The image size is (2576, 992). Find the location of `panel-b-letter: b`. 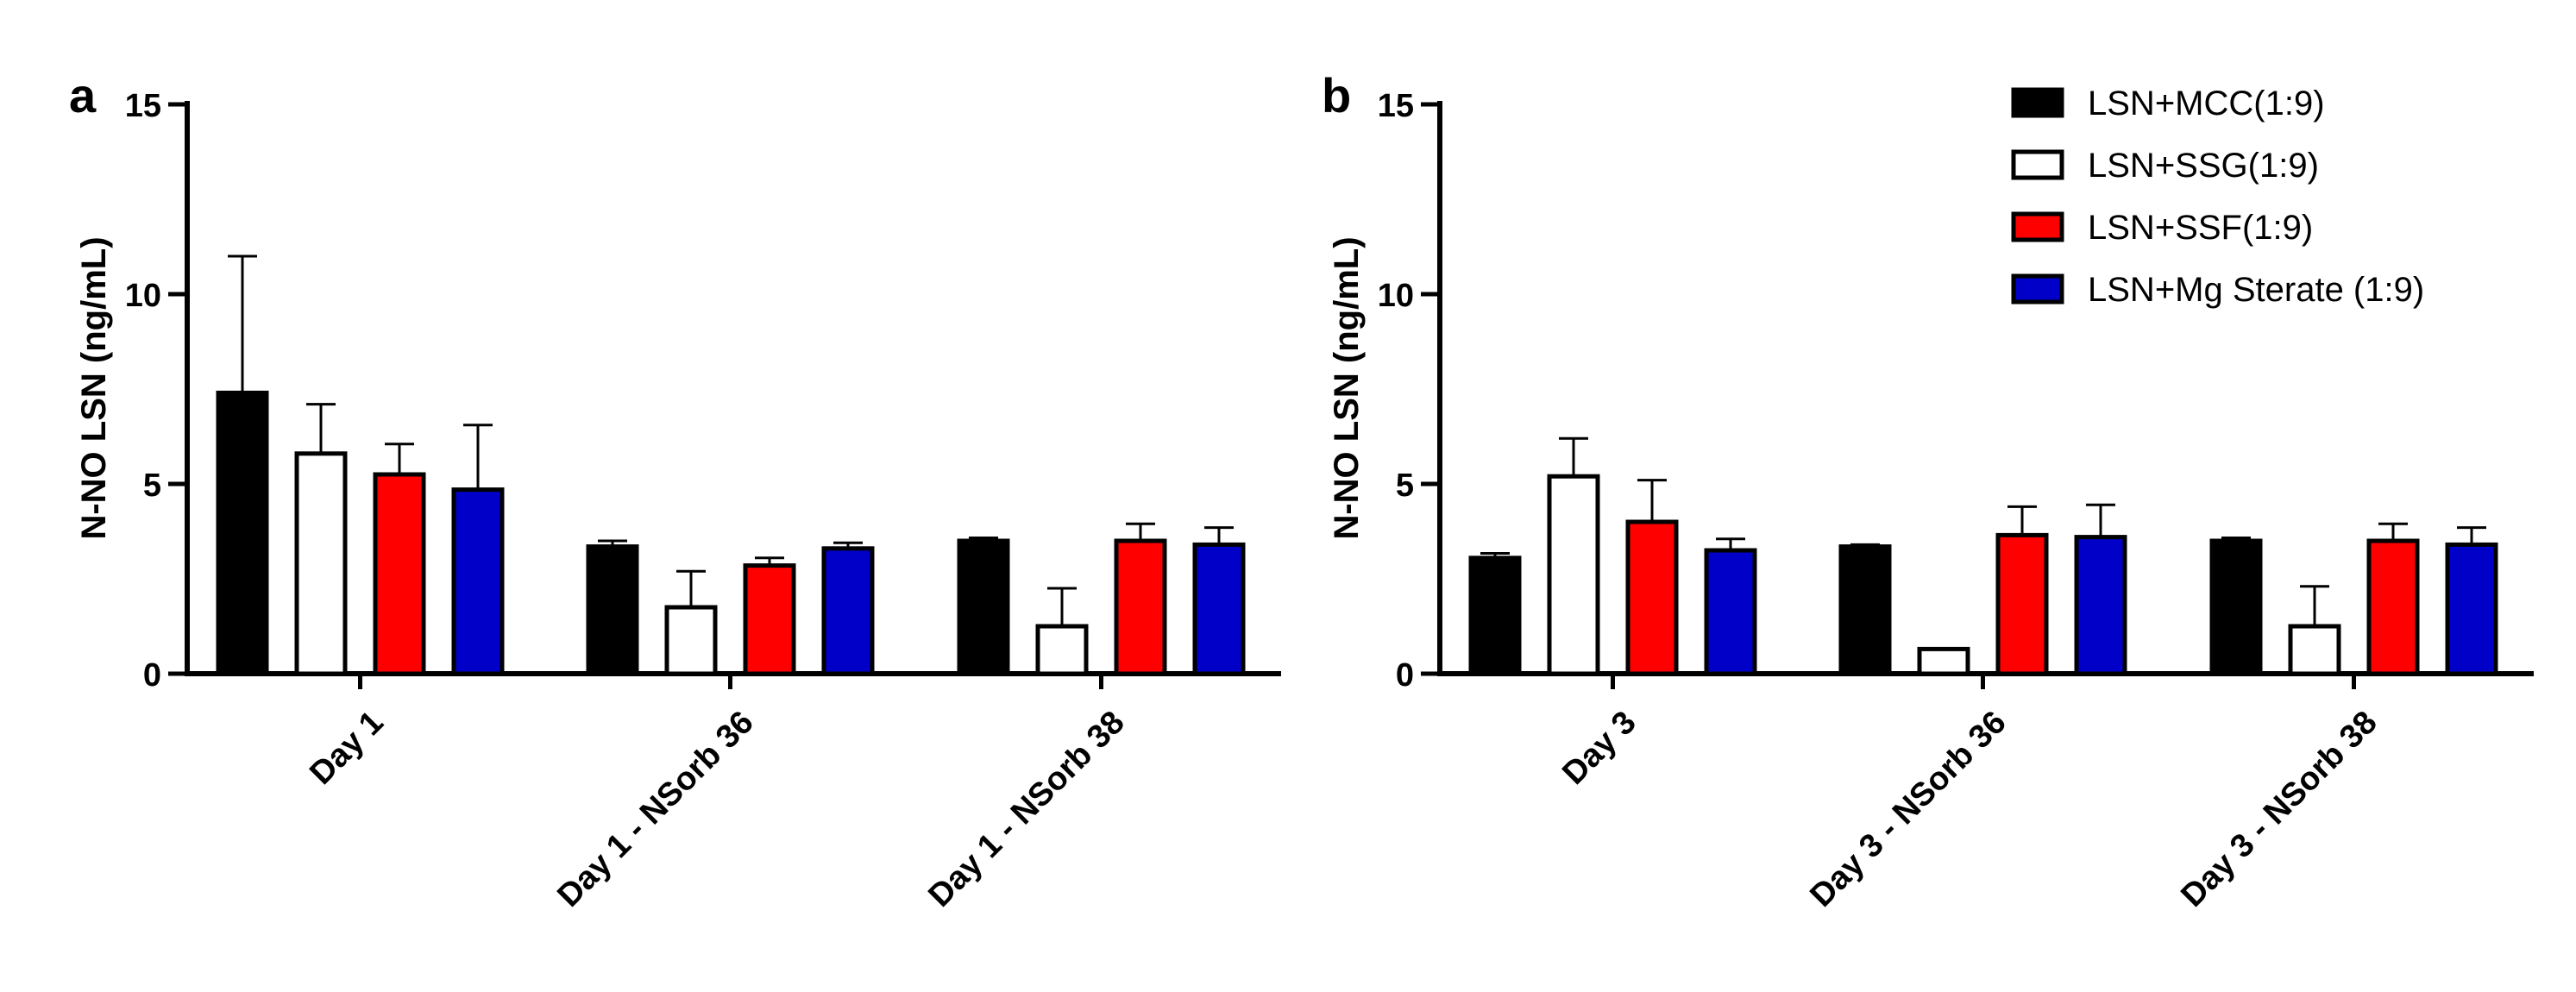

panel-b-letter: b is located at coordinates (1336, 95).